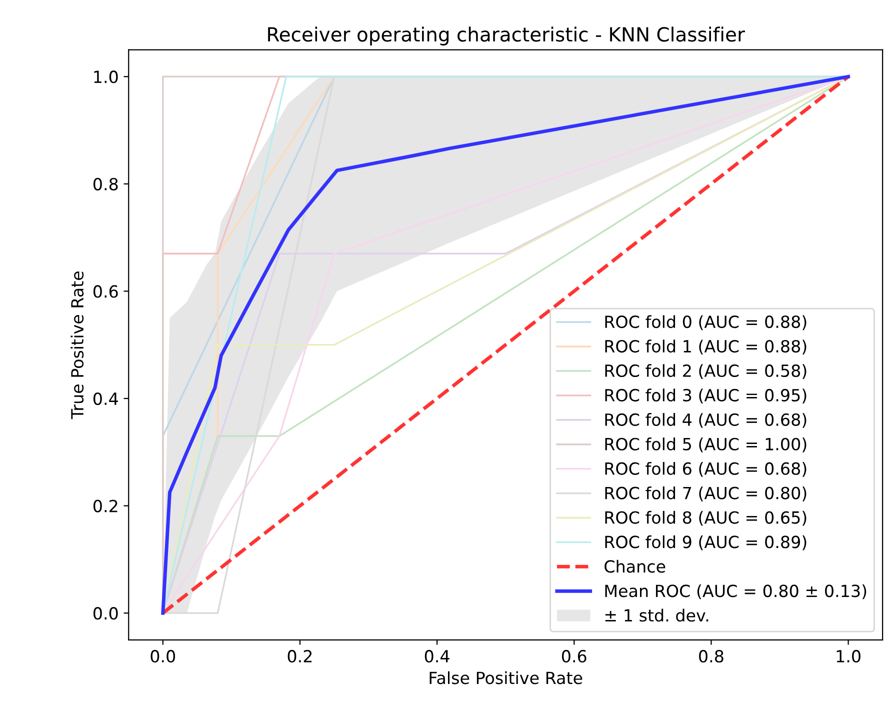 Image resolution: width=887 pixels, height=711 pixels. Describe the element at coordinates (106, 77) in the screenshot. I see `y-tick-label: 1.0` at that location.